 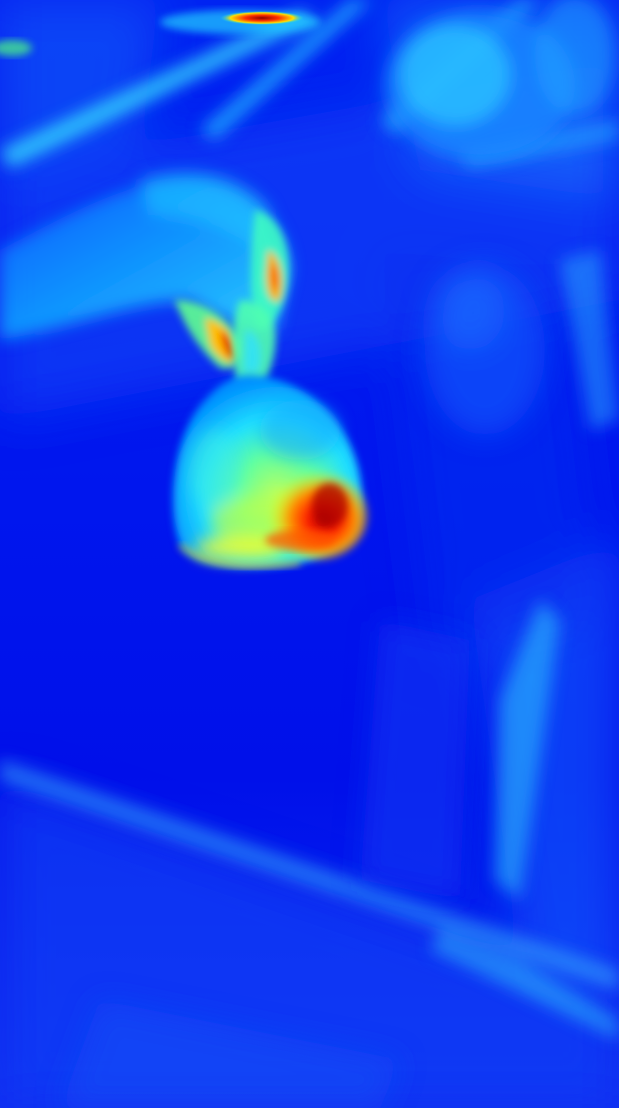 I want to click on top-hotspot, so click(x=160, y=33).